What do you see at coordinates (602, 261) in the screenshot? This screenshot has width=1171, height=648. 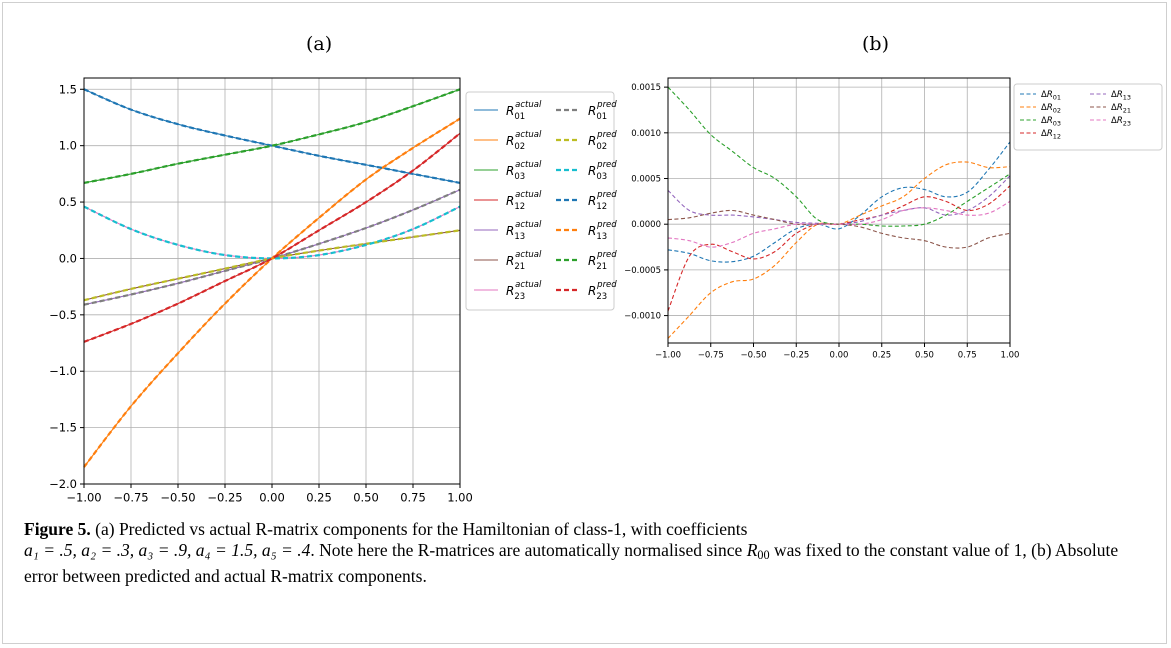 I see `legend-a-entry: R21pred` at bounding box center [602, 261].